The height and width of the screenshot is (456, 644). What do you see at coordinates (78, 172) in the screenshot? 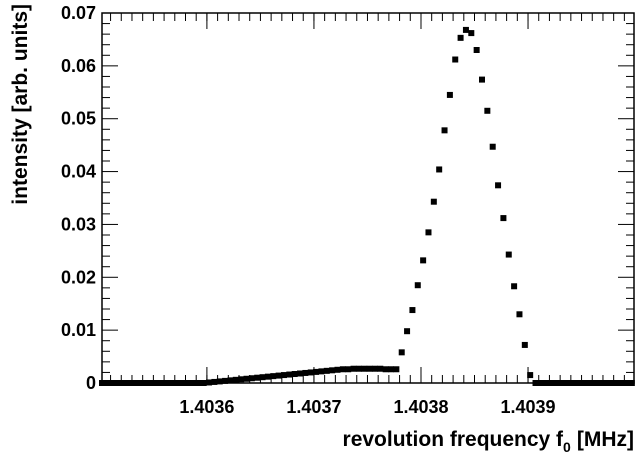
I see `y-tick-label: 0.04` at bounding box center [78, 172].